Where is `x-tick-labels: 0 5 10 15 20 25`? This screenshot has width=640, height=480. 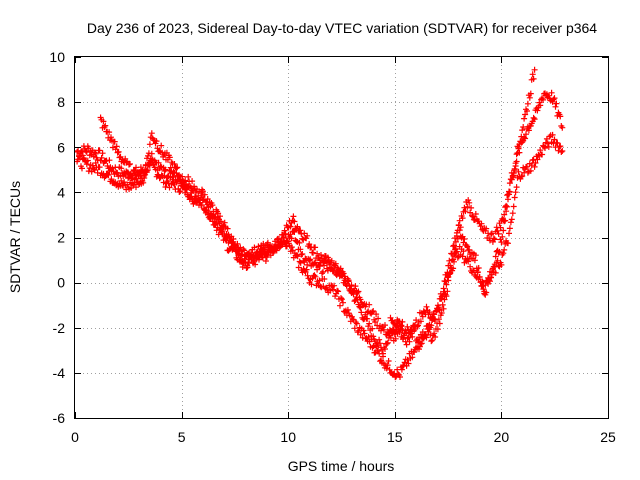
x-tick-labels: 0 5 10 15 20 25 is located at coordinates (343, 437).